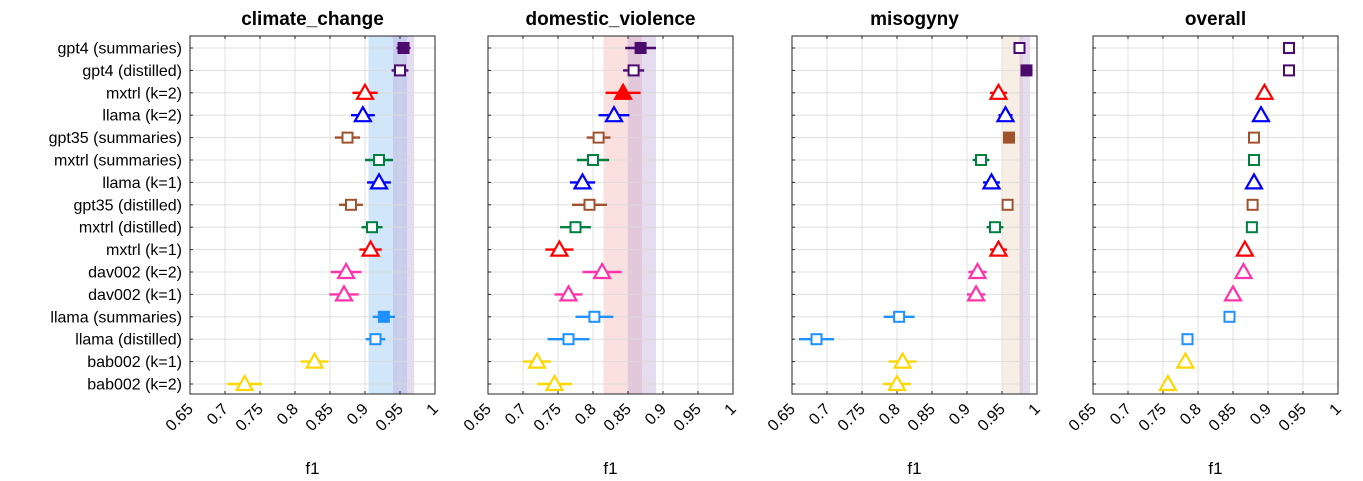 Image resolution: width=1363 pixels, height=481 pixels. Describe the element at coordinates (384, 316) in the screenshot. I see `data-point-llama-summaries` at that location.